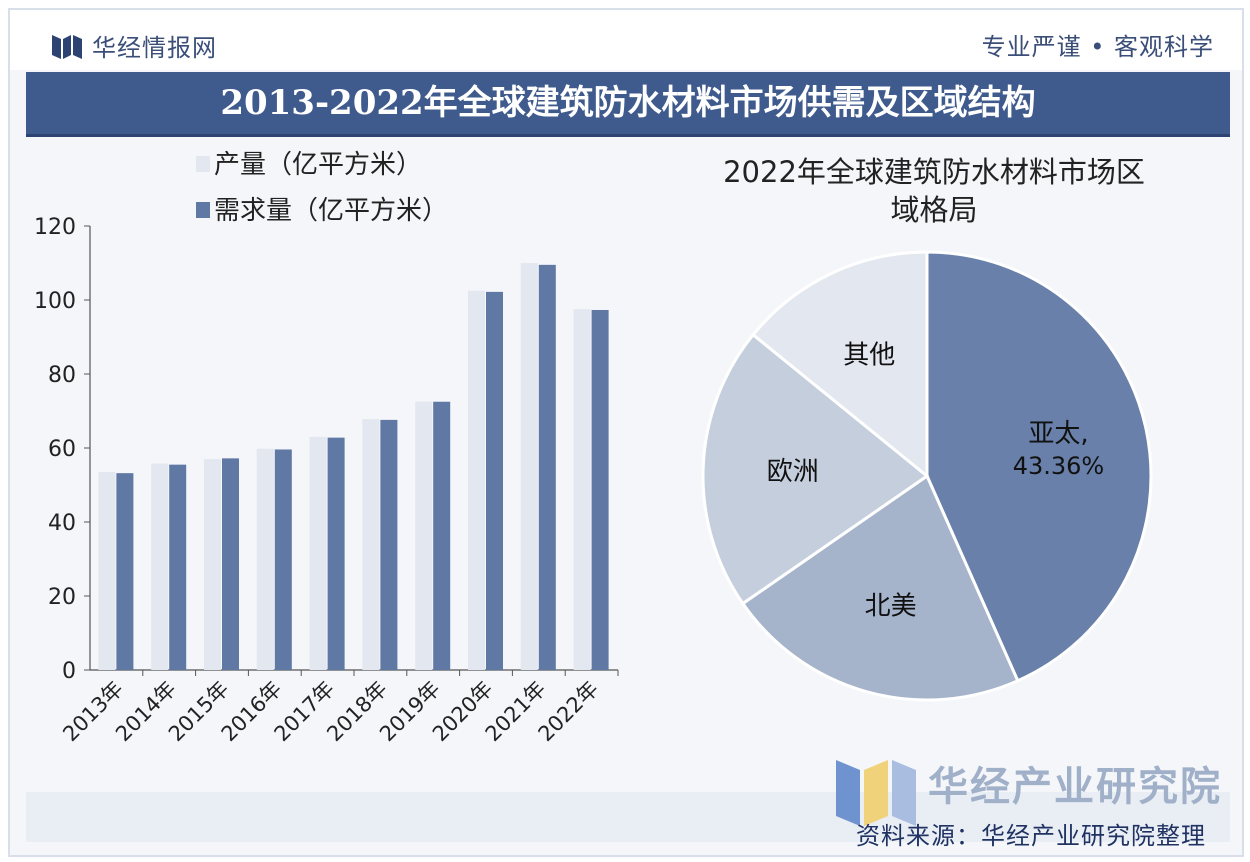 The image size is (1250, 862). What do you see at coordinates (1075, 787) in the screenshot?
I see `research-institute-name: 华经产业研究院` at bounding box center [1075, 787].